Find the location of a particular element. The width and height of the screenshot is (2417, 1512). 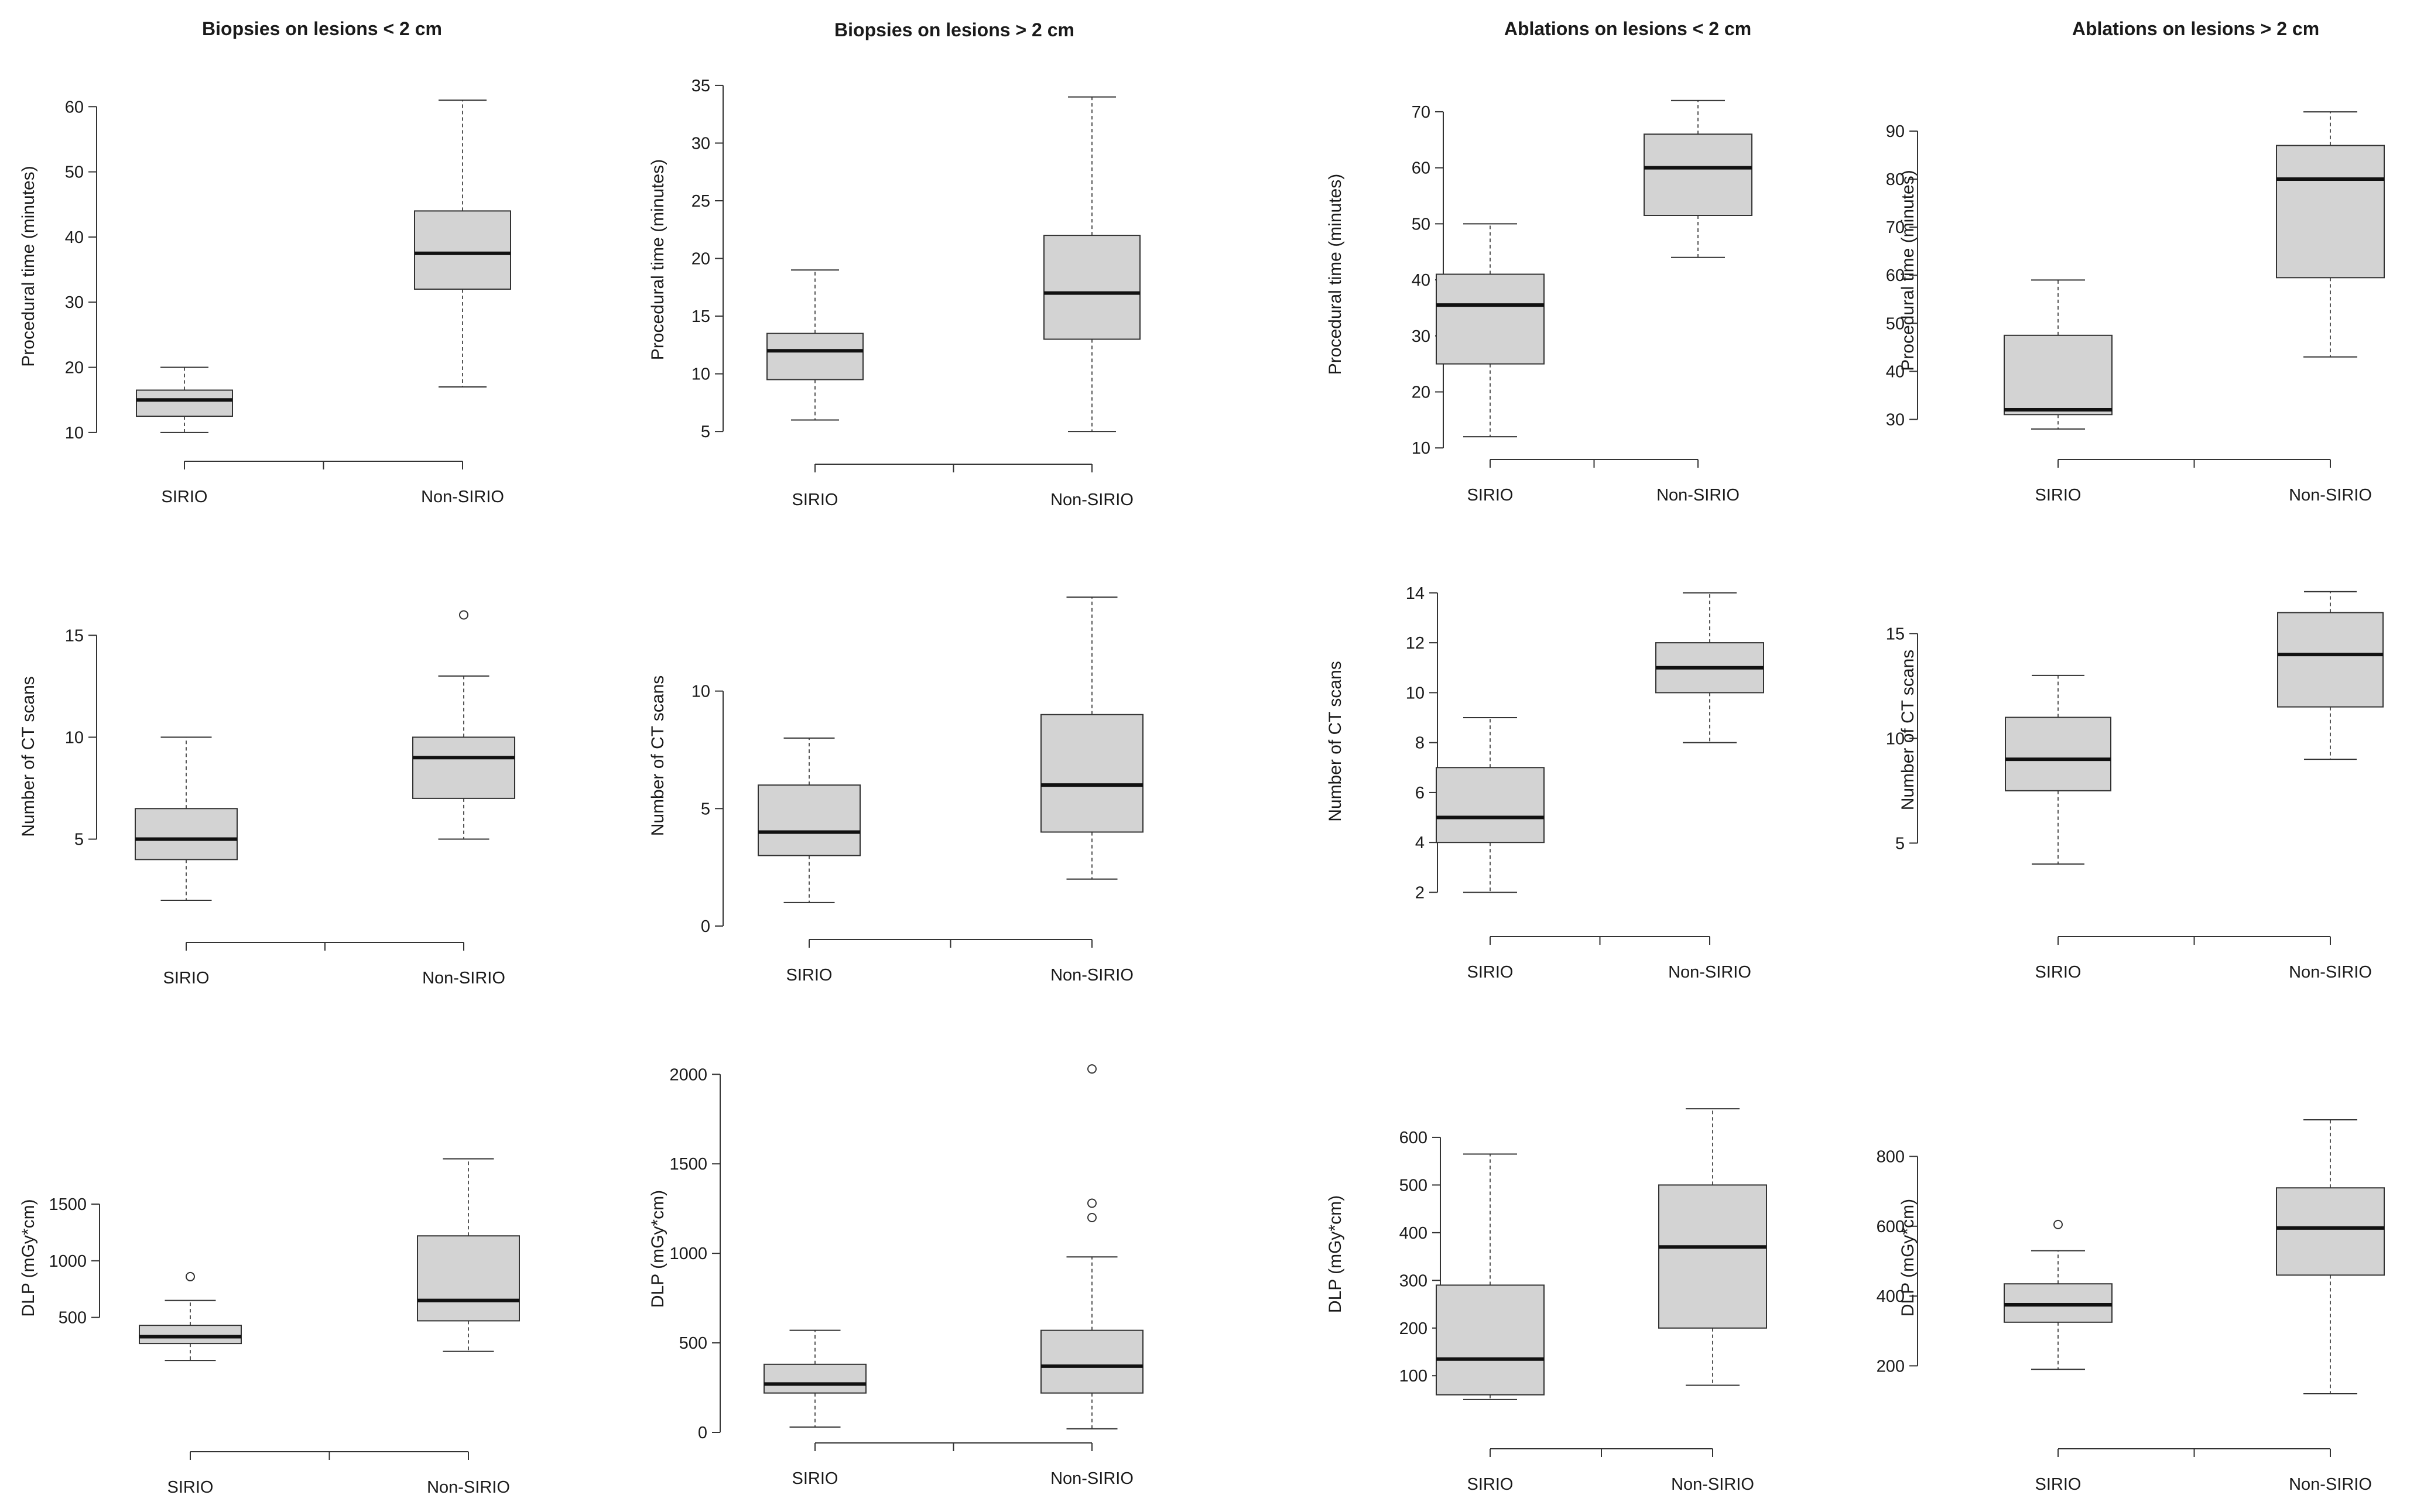

y-tick-label: 14 is located at coordinates (1415, 593).